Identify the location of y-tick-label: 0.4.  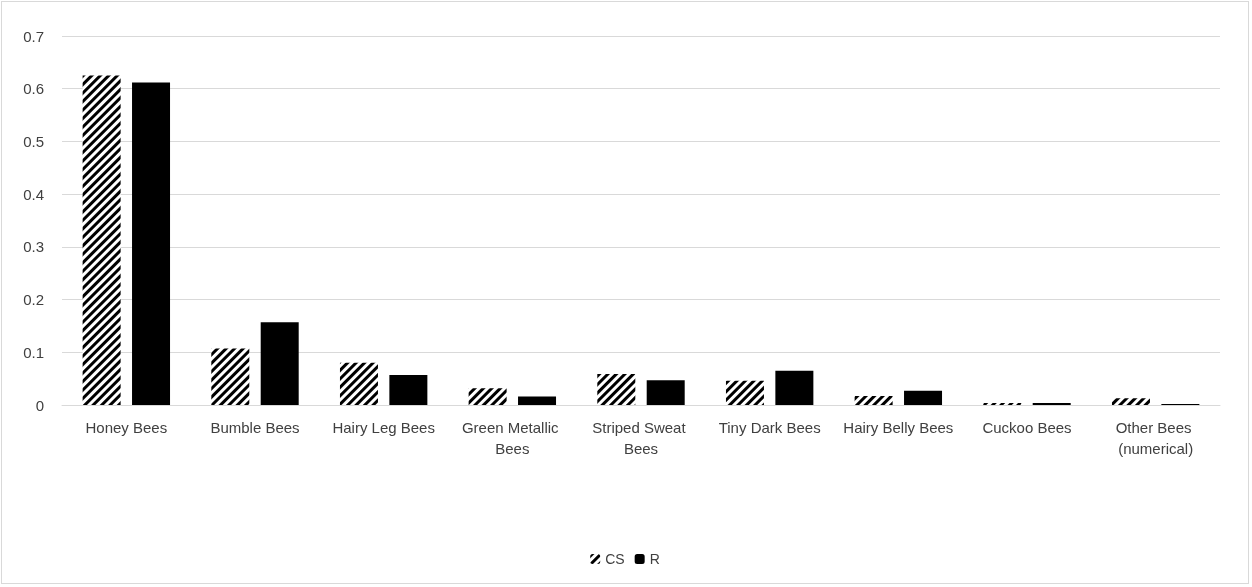
(33, 194).